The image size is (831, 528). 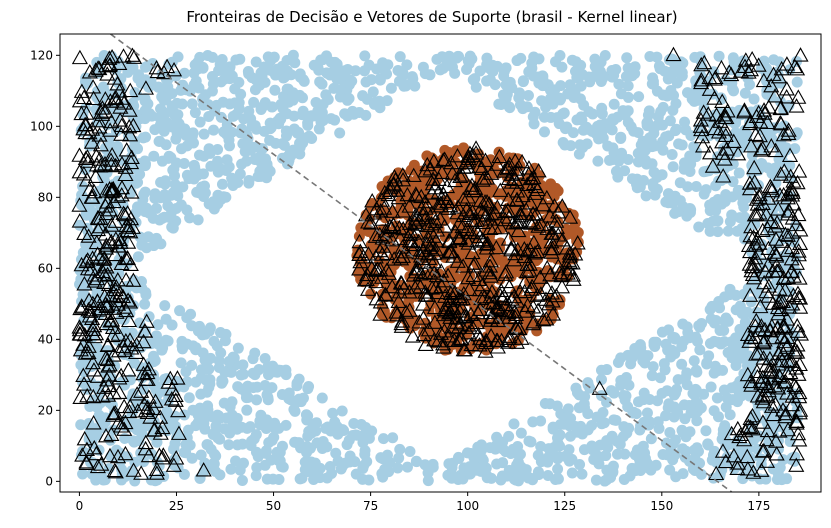 I want to click on data-point-dark, so click(x=575, y=233).